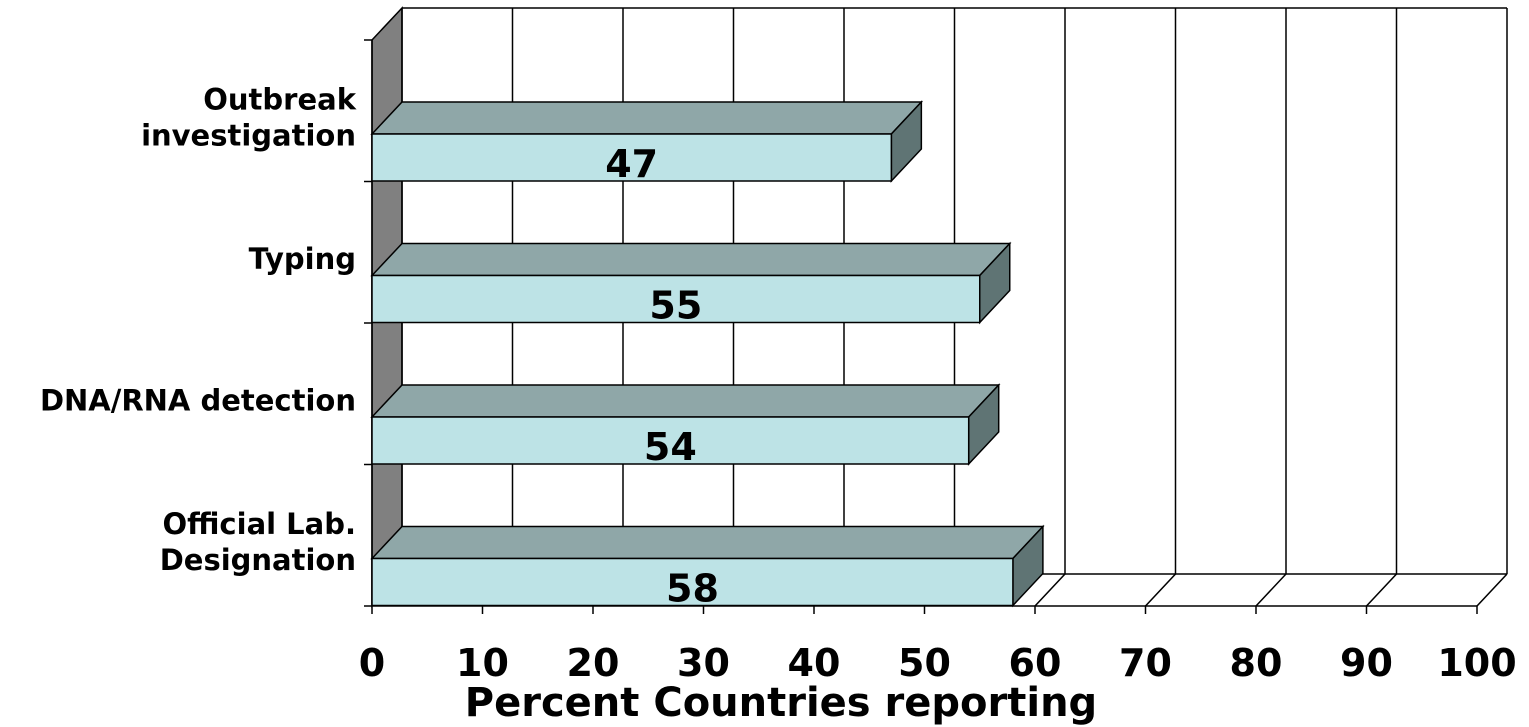 The image size is (1529, 727). I want to click on bar: 54, so click(685, 426).